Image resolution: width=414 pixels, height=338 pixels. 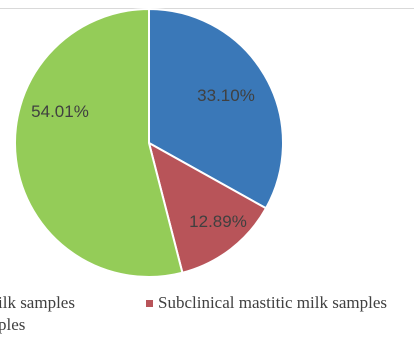 I want to click on legend-entry-partial-milk-samples: ilk samples, so click(x=37, y=302).